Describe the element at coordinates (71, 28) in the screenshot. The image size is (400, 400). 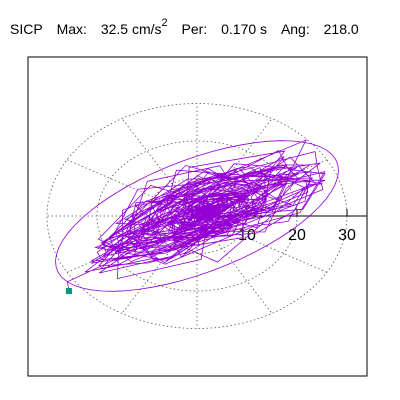
I see `max-label: Max:` at that location.